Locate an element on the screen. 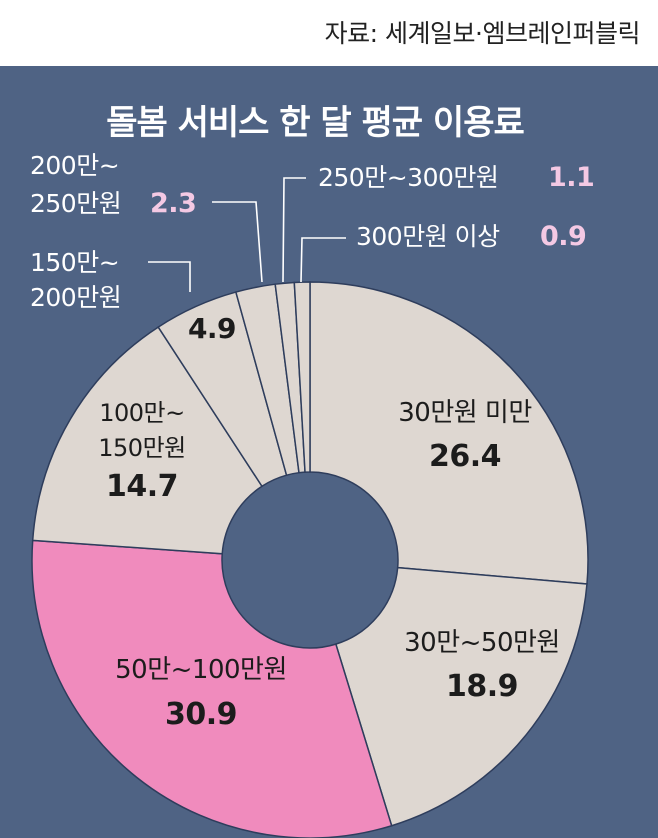 This screenshot has height=838, width=658. slice-label-5: 250만원 is located at coordinates (75, 203).